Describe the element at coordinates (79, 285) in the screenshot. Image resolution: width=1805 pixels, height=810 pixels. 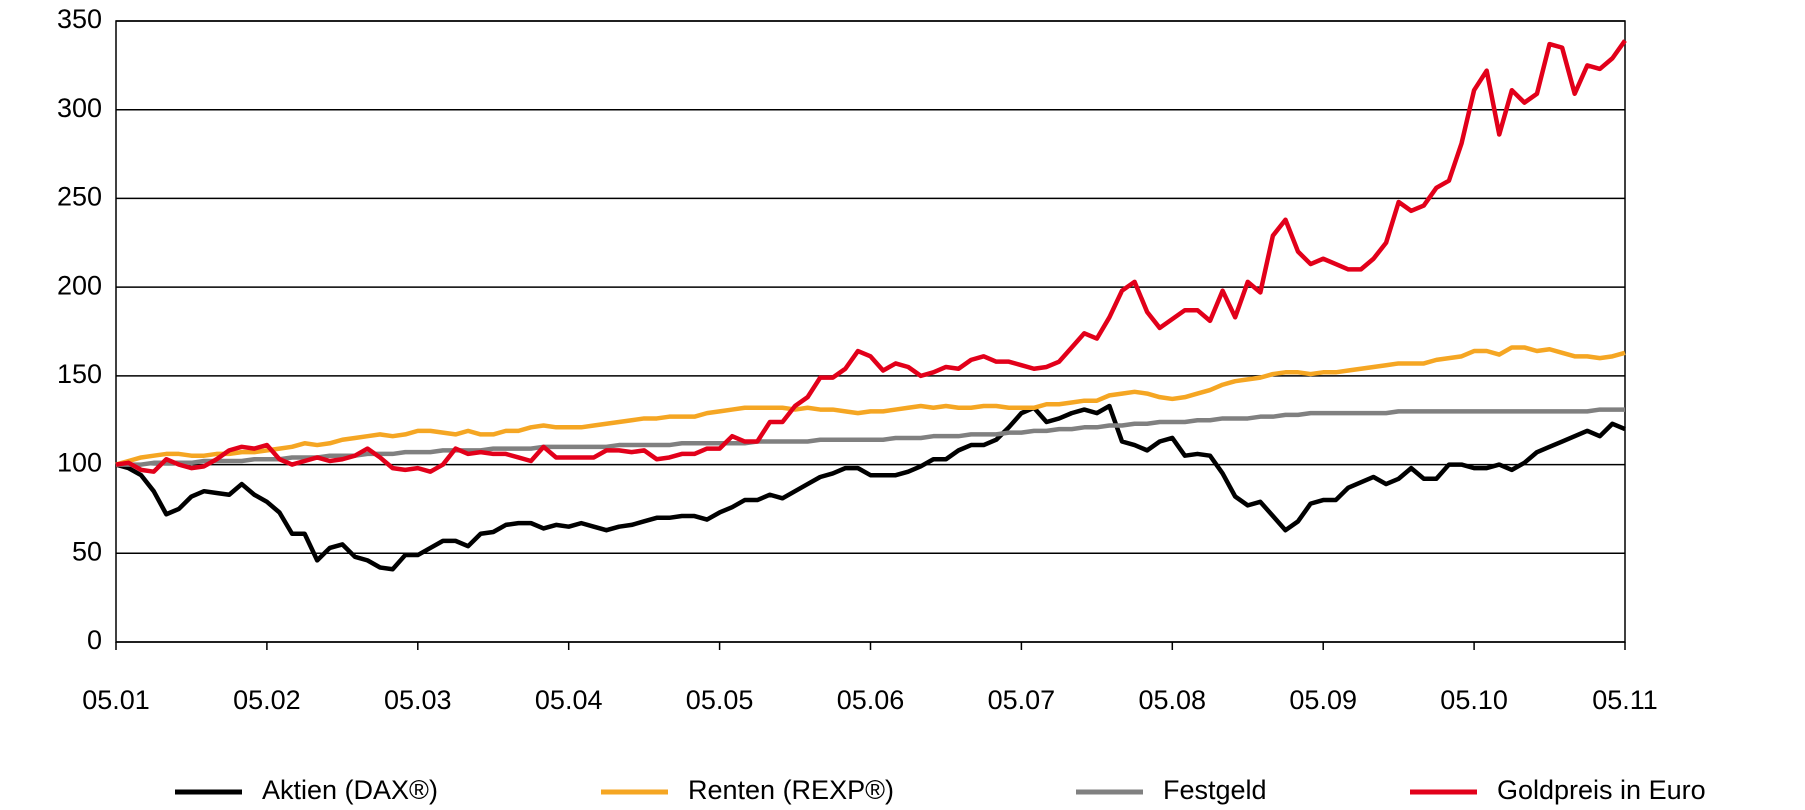
I see `y-tick-label: 200` at that location.